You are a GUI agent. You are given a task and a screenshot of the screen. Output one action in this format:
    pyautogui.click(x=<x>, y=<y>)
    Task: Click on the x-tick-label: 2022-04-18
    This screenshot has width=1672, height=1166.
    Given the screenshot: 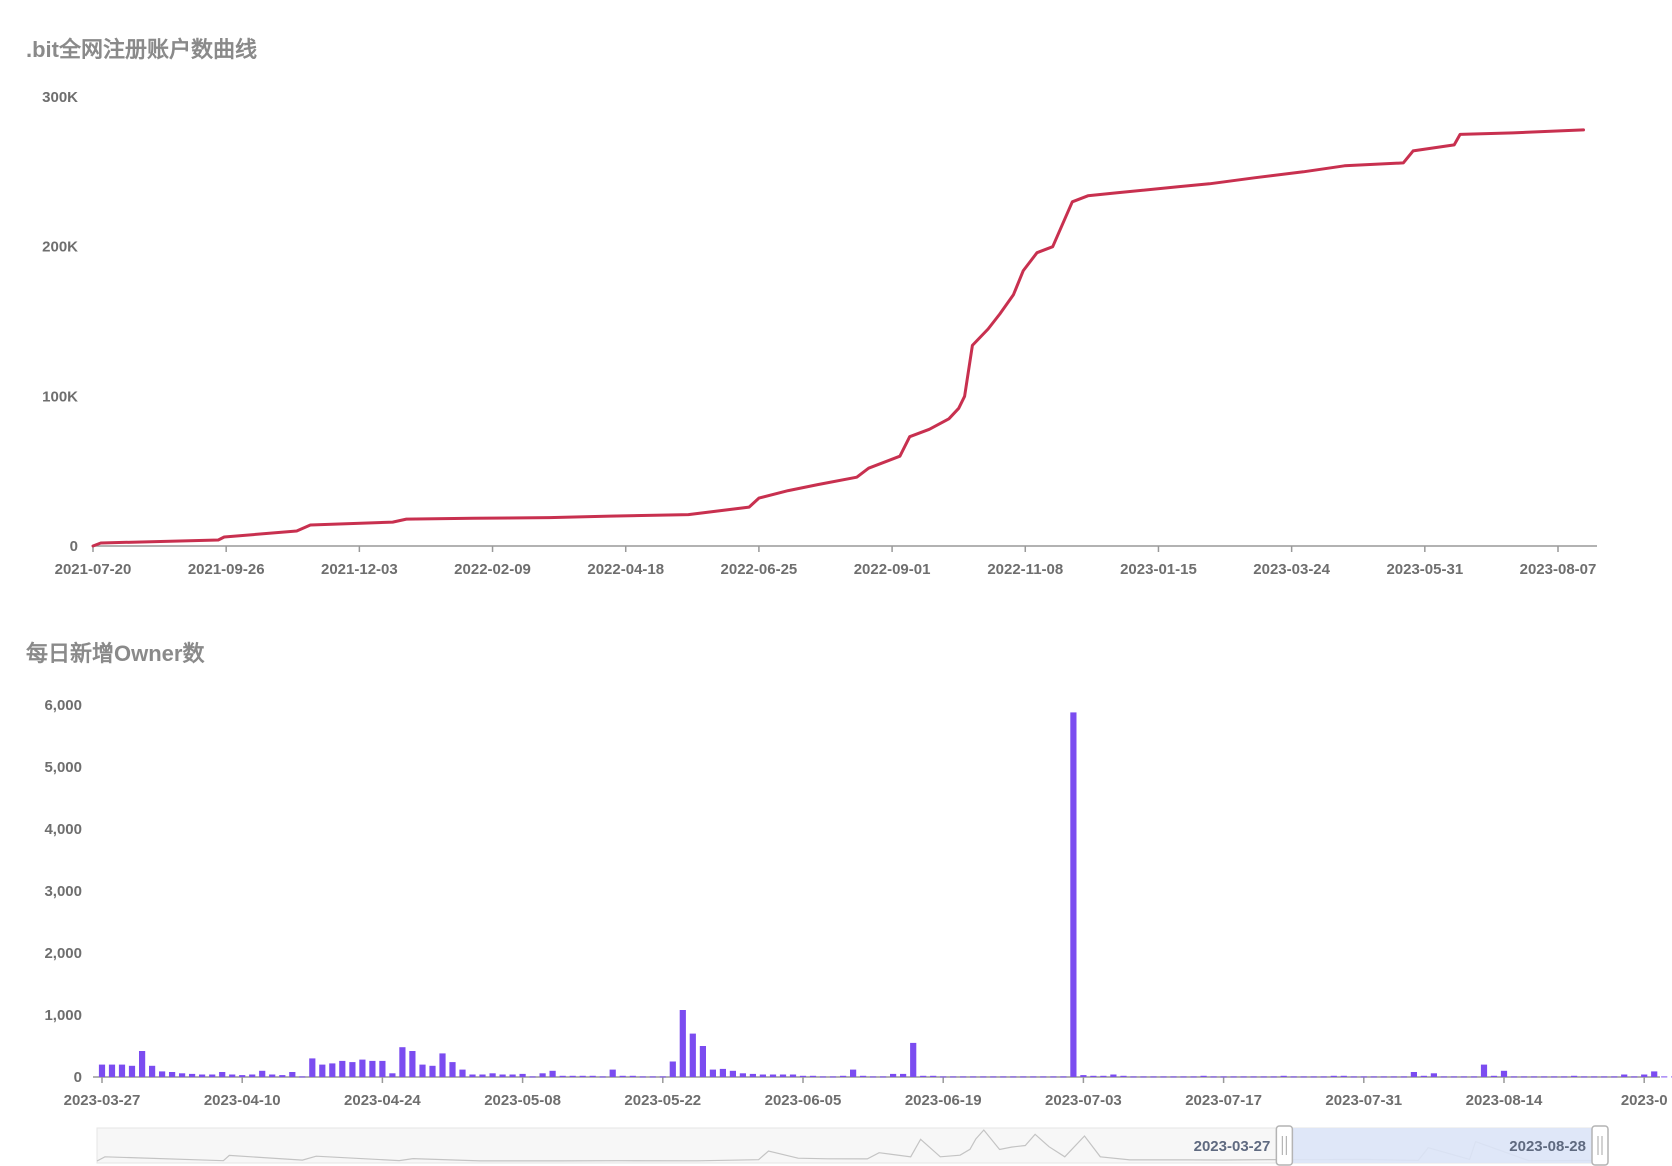 What is the action you would take?
    pyautogui.click(x=625, y=569)
    